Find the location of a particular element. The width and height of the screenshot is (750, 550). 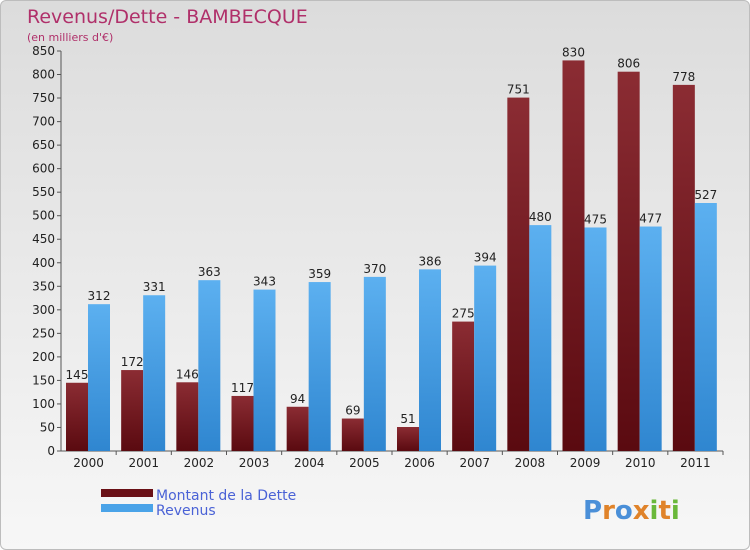

legend: Montant de la Dette Revenus is located at coordinates (198, 503).